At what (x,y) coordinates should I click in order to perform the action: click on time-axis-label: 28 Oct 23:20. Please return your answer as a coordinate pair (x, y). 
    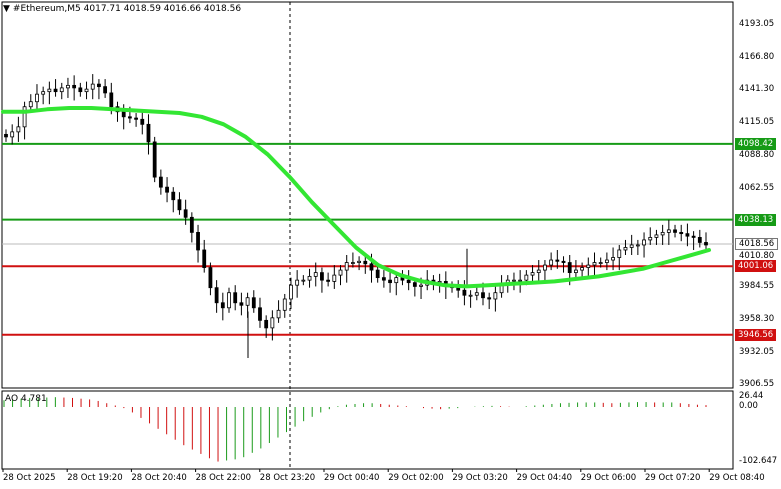
    Looking at the image, I should click on (287, 478).